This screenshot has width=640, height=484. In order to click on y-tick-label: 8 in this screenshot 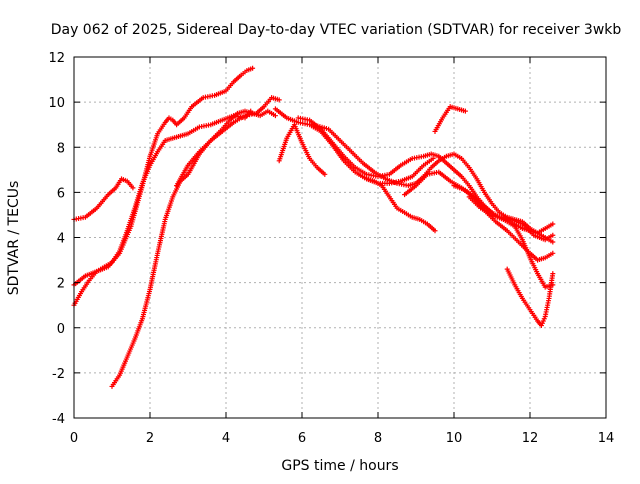, I will do `click(61, 148)`.